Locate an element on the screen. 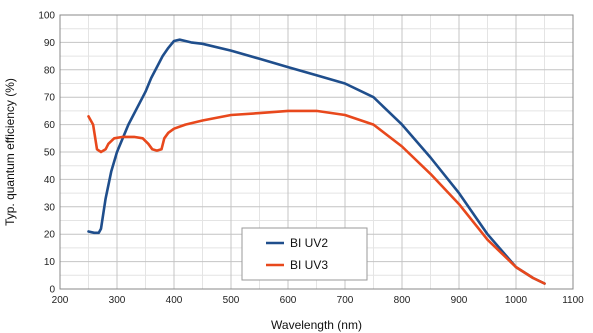 This screenshot has width=593, height=333. y-tick-label: 60 is located at coordinates (50, 125).